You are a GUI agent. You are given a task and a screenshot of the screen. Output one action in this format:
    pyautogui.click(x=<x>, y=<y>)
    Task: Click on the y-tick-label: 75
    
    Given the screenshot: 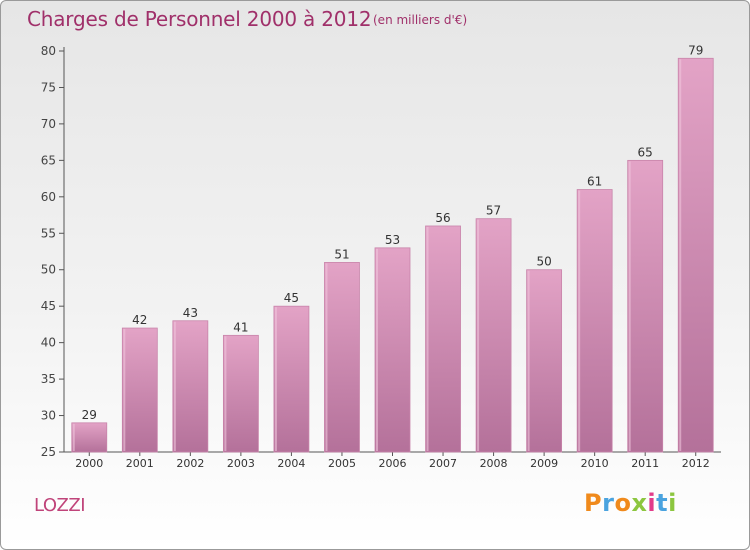 What is the action you would take?
    pyautogui.click(x=48, y=87)
    